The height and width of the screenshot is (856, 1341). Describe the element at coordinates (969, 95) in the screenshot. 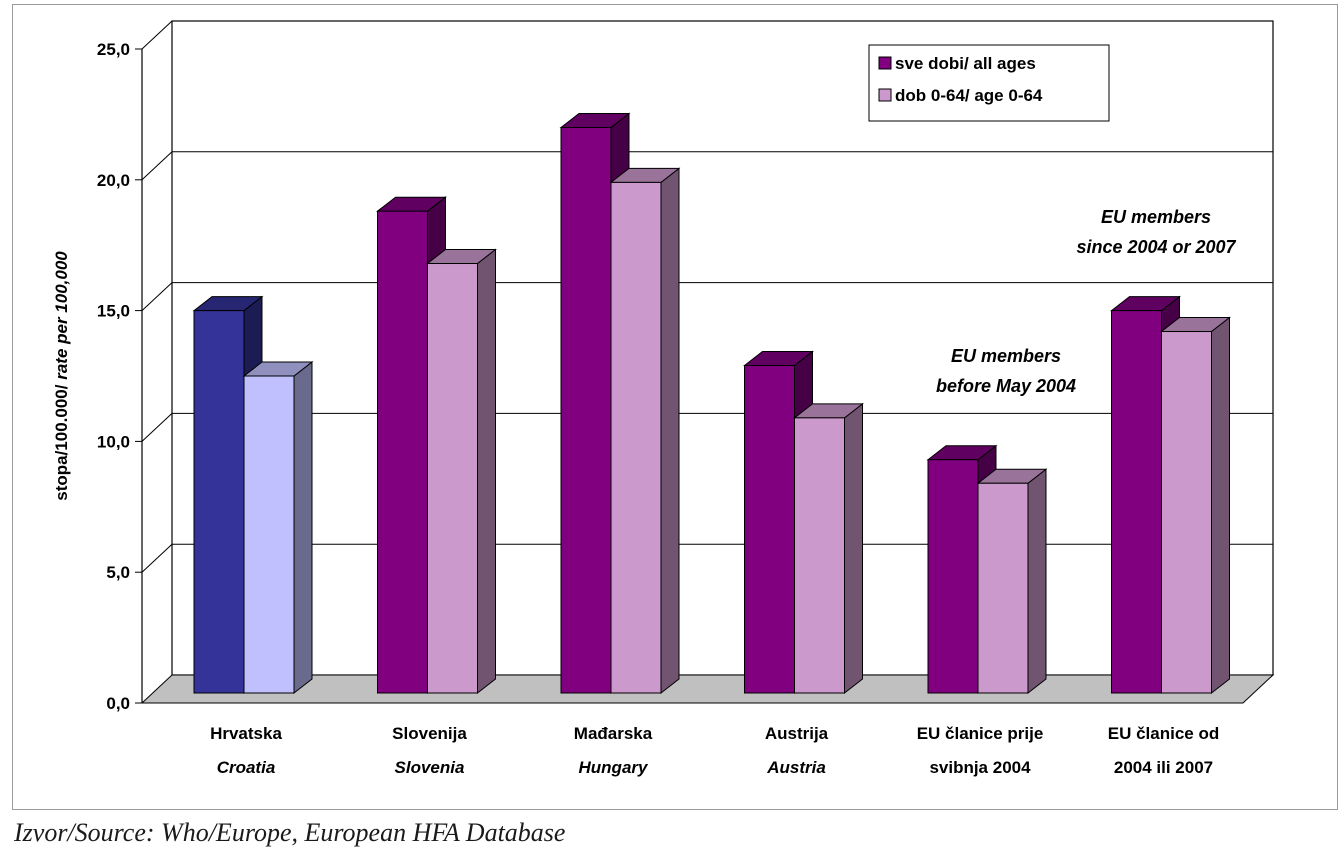

I see `legend-label: dob 0-64/ age 0-64` at that location.